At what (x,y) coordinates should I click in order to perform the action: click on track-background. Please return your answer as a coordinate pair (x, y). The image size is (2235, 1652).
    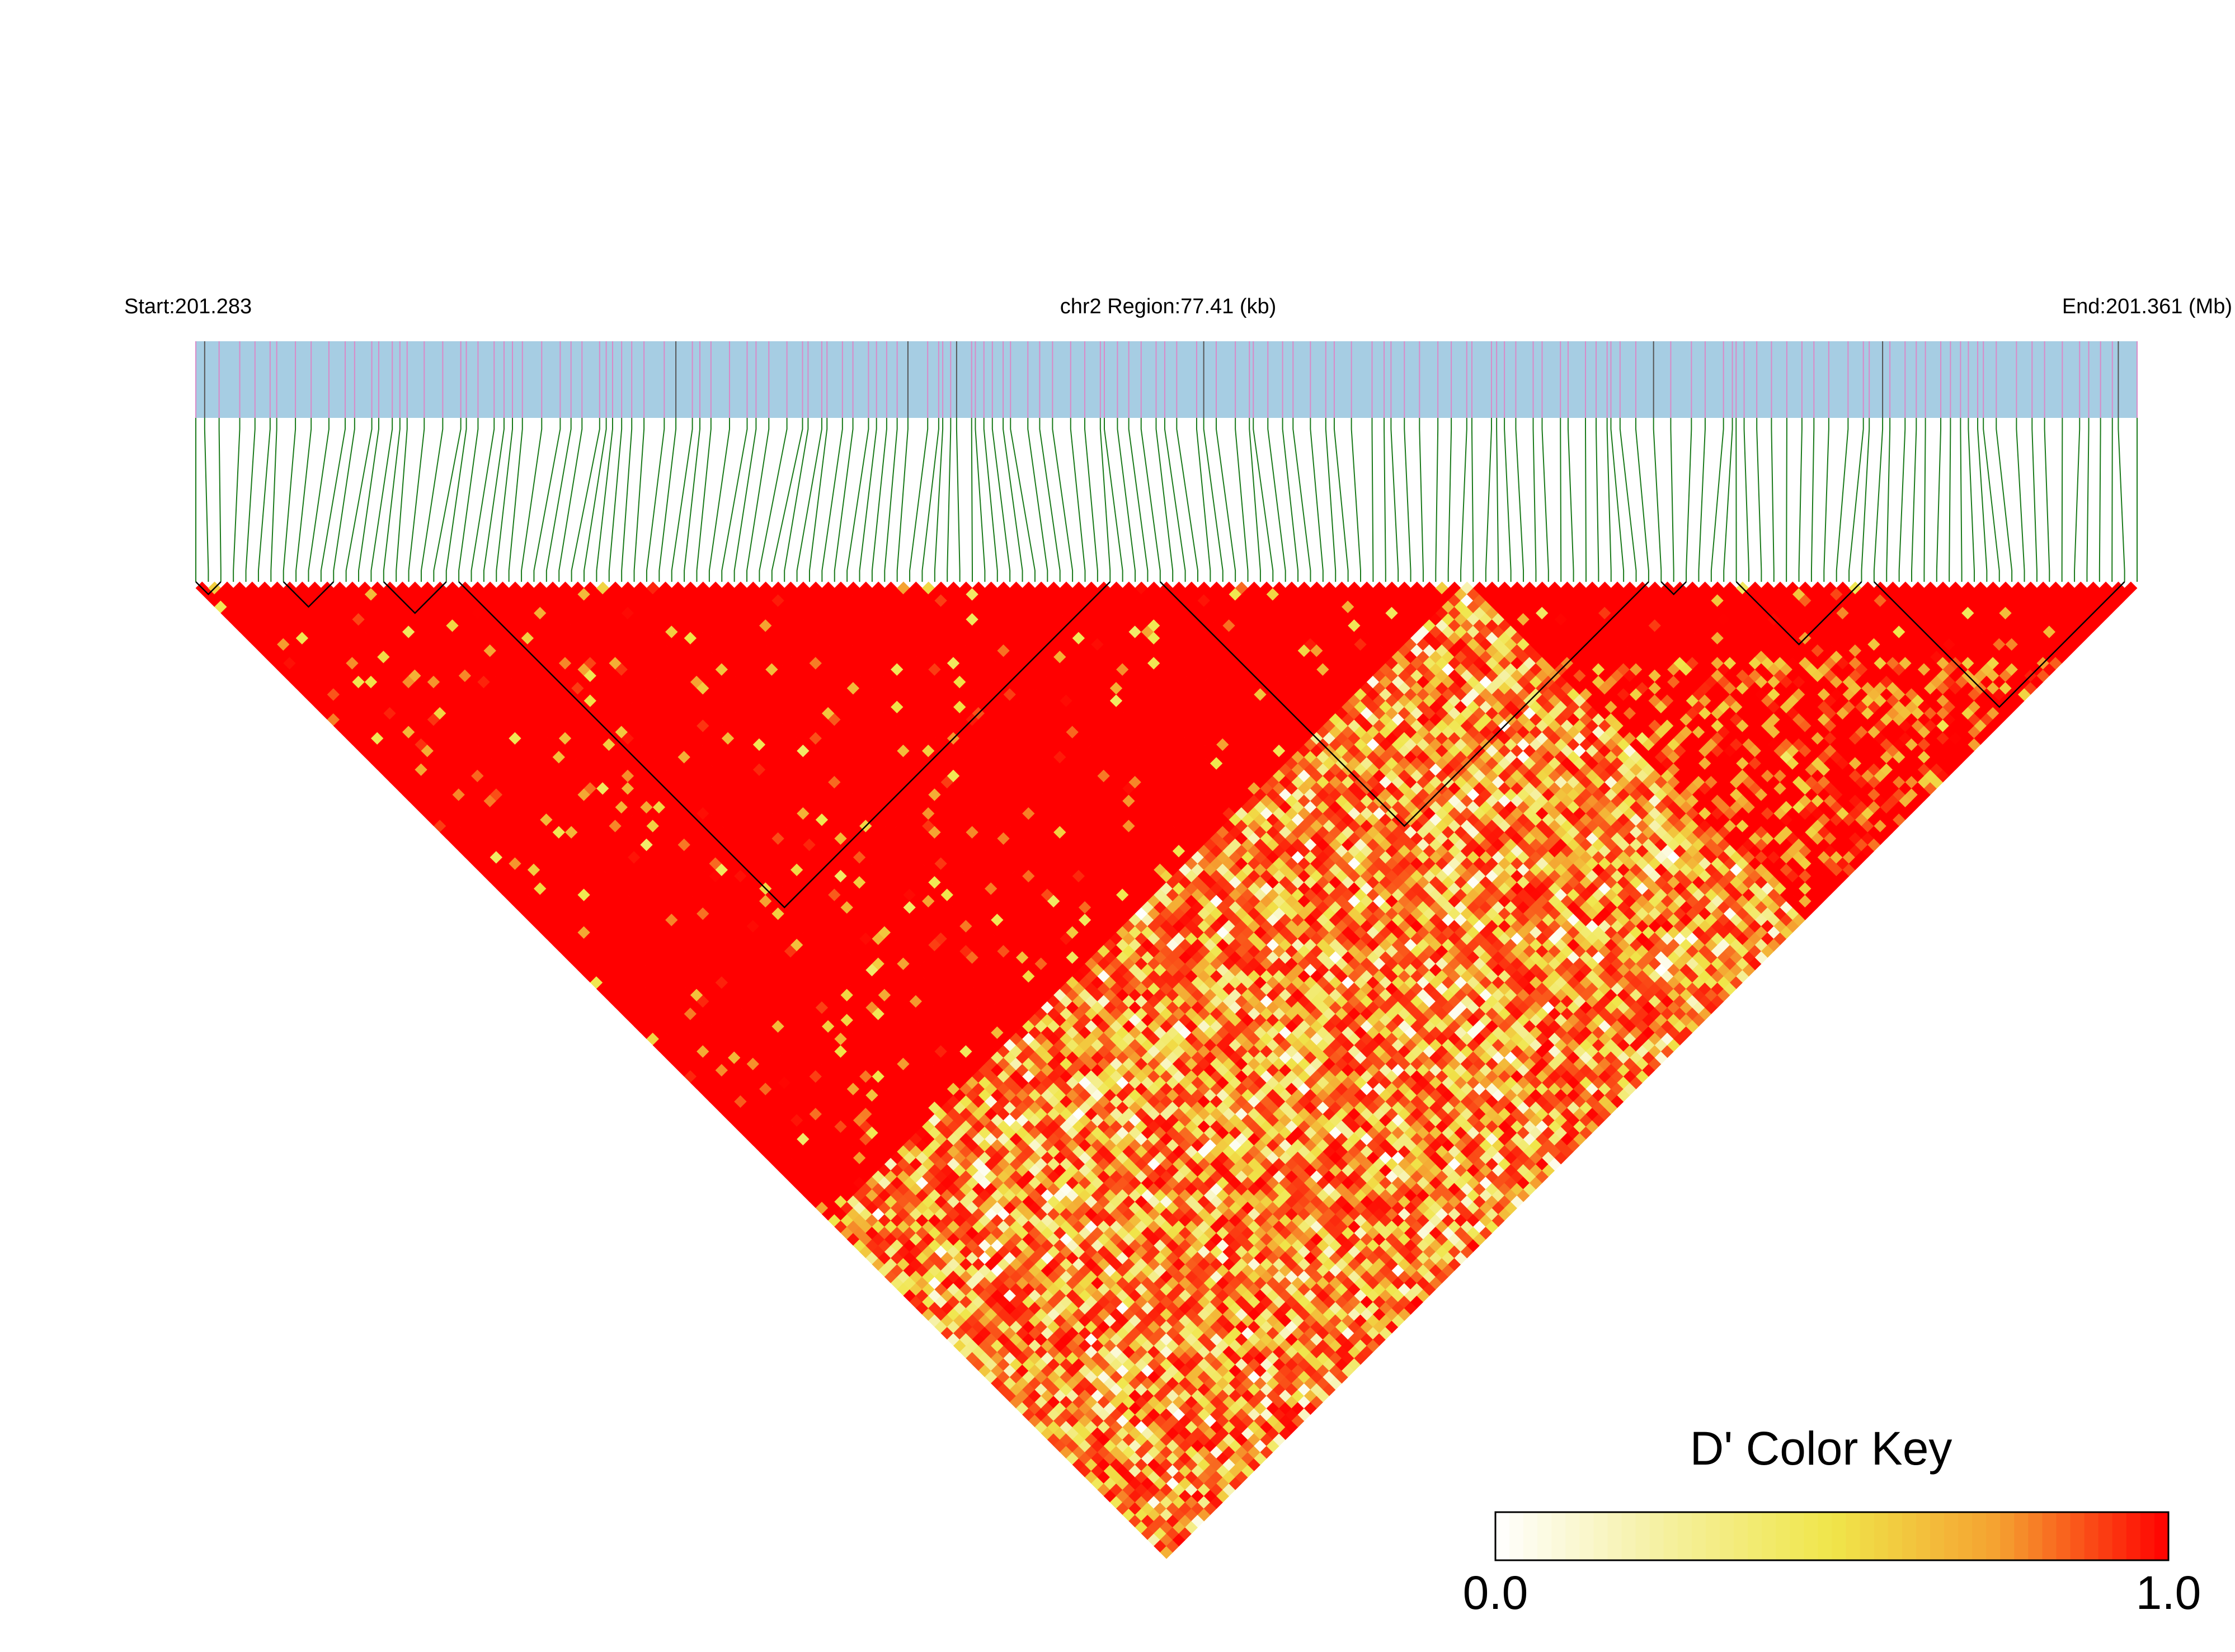
    Looking at the image, I should click on (1166, 379).